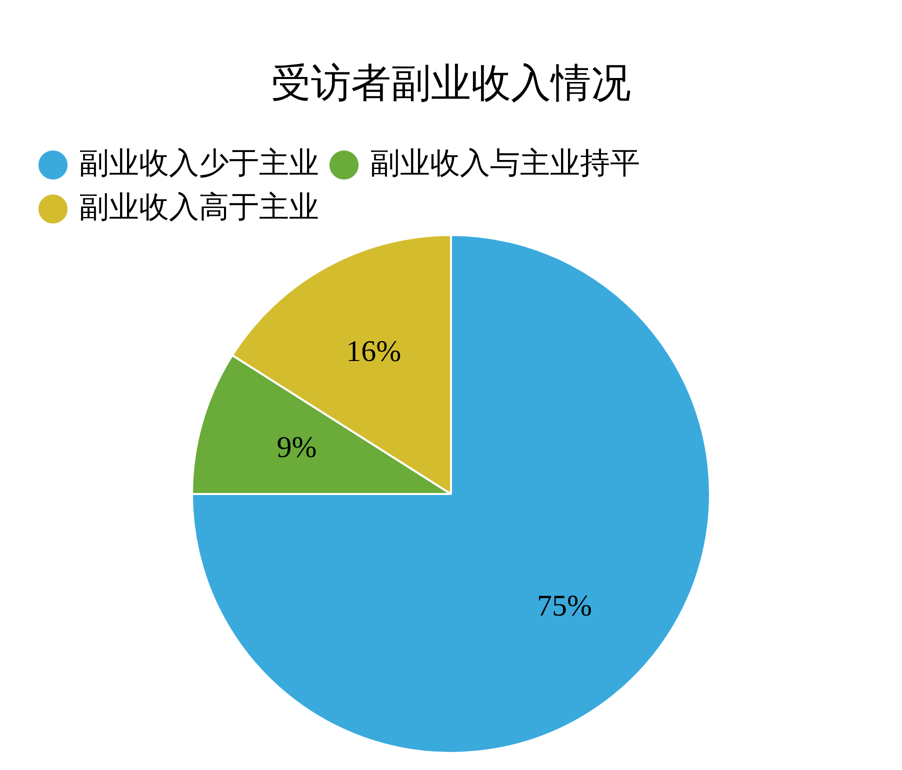 Image resolution: width=902 pixels, height=770 pixels. Describe the element at coordinates (451, 83) in the screenshot. I see `chart-title: 受访者副业收入情况` at that location.